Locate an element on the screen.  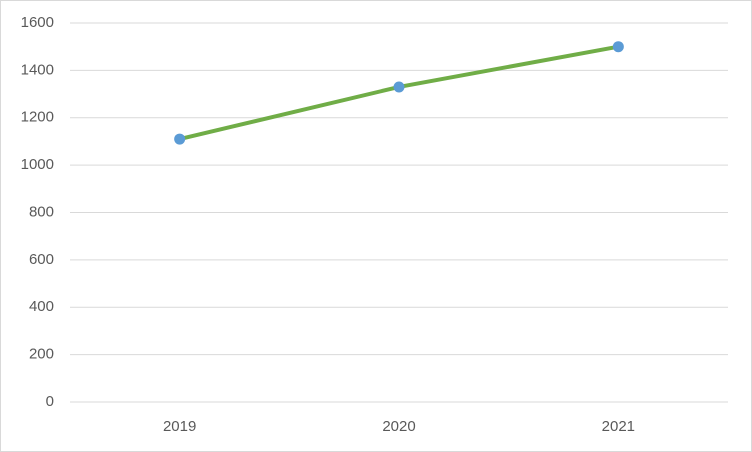
y-tick-label: 1600 is located at coordinates (37, 22).